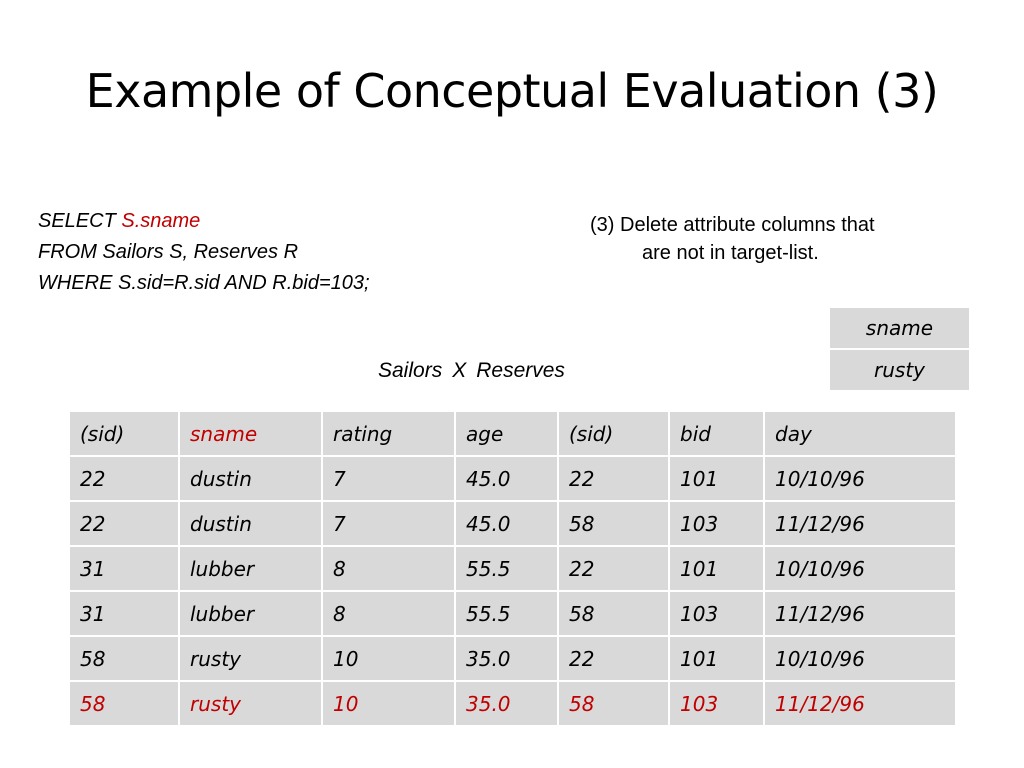 The image size is (1024, 768). I want to click on table-row: 22 dustin 7 45.0 22 101 10/10/96, so click(512, 478).